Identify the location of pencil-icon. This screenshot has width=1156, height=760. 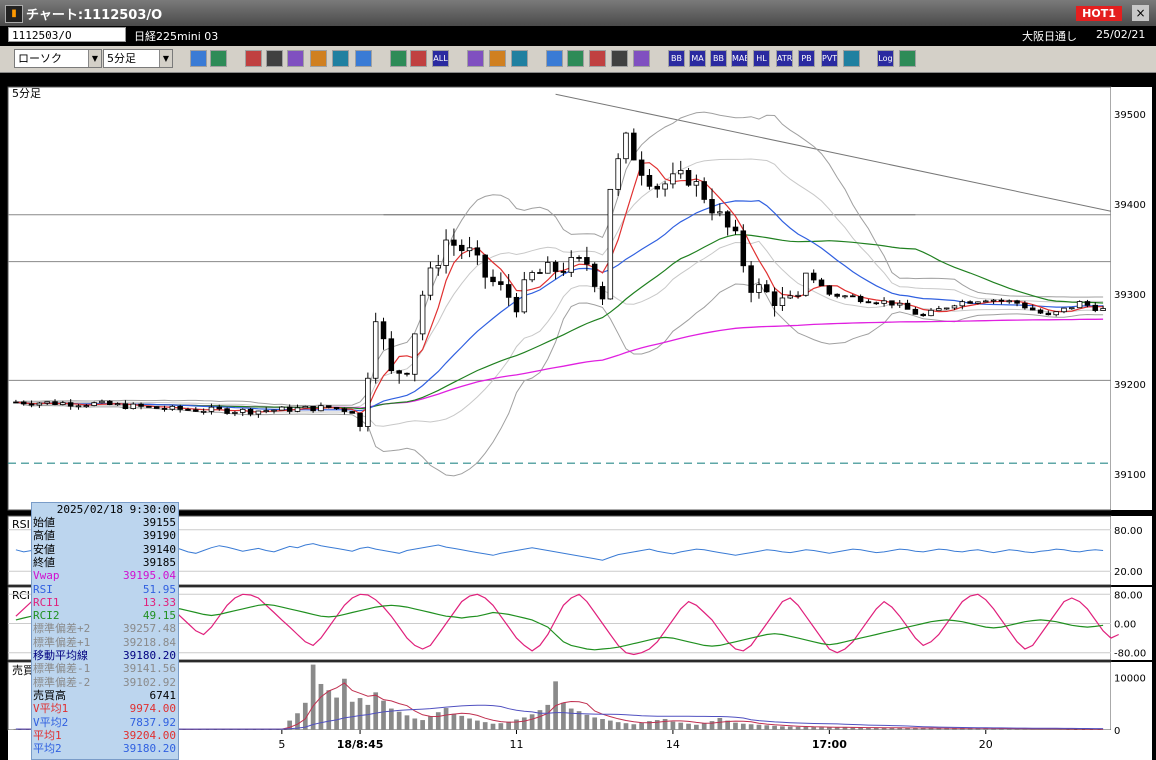
(253, 58).